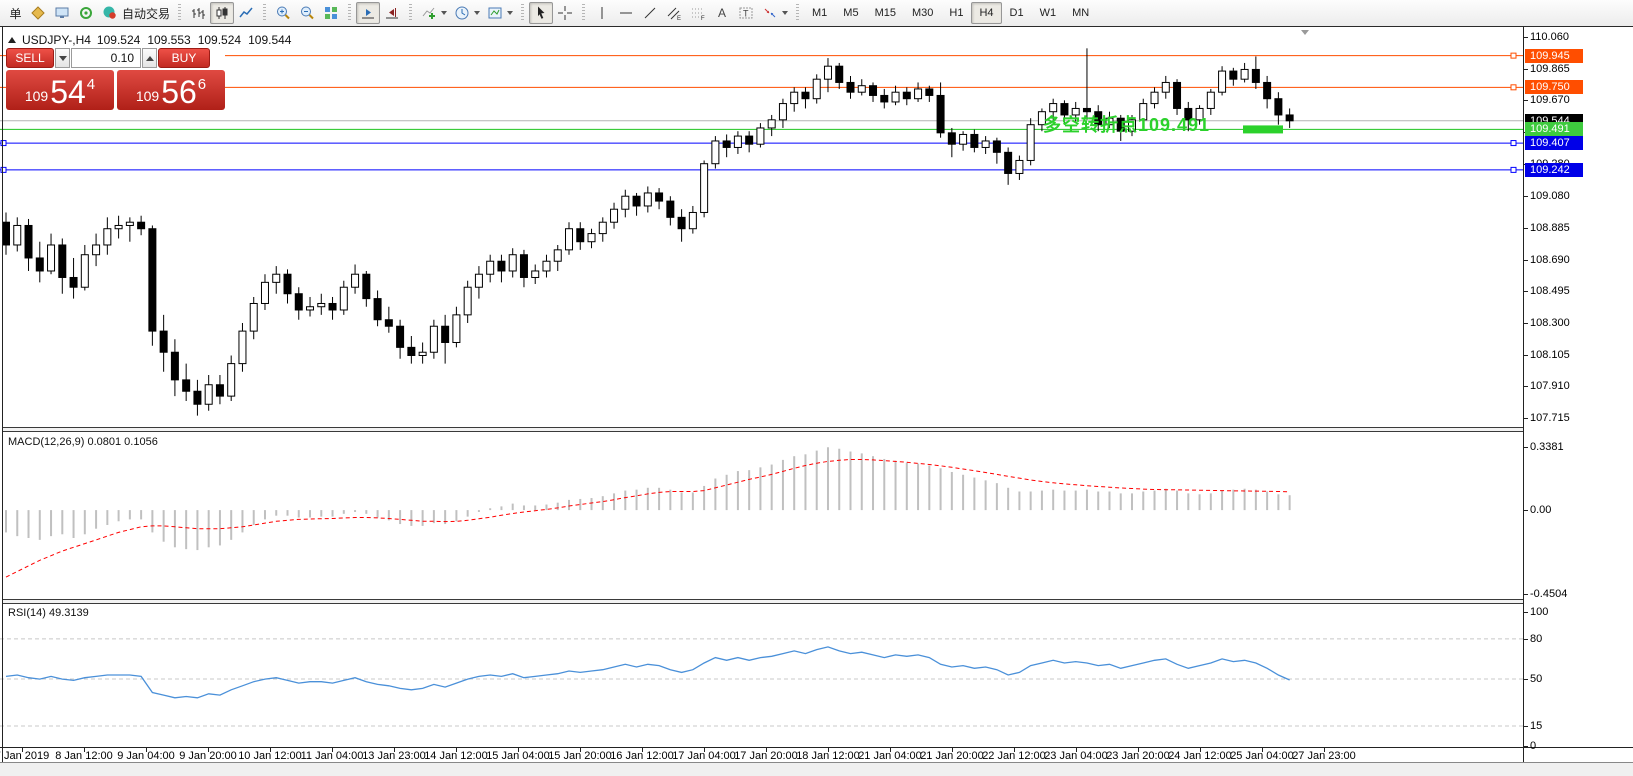 This screenshot has height=776, width=1633. I want to click on volume-input: 0.10, so click(106, 58).